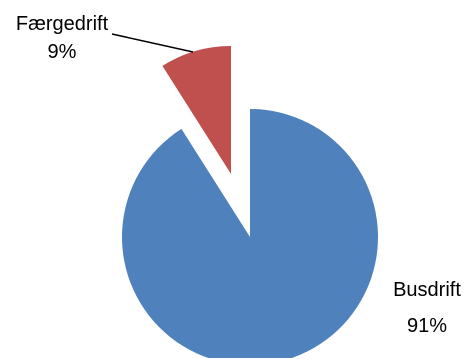 This screenshot has height=363, width=473. What do you see at coordinates (62, 24) in the screenshot?
I see `slice-label-faergedrift: Færgedrift` at bounding box center [62, 24].